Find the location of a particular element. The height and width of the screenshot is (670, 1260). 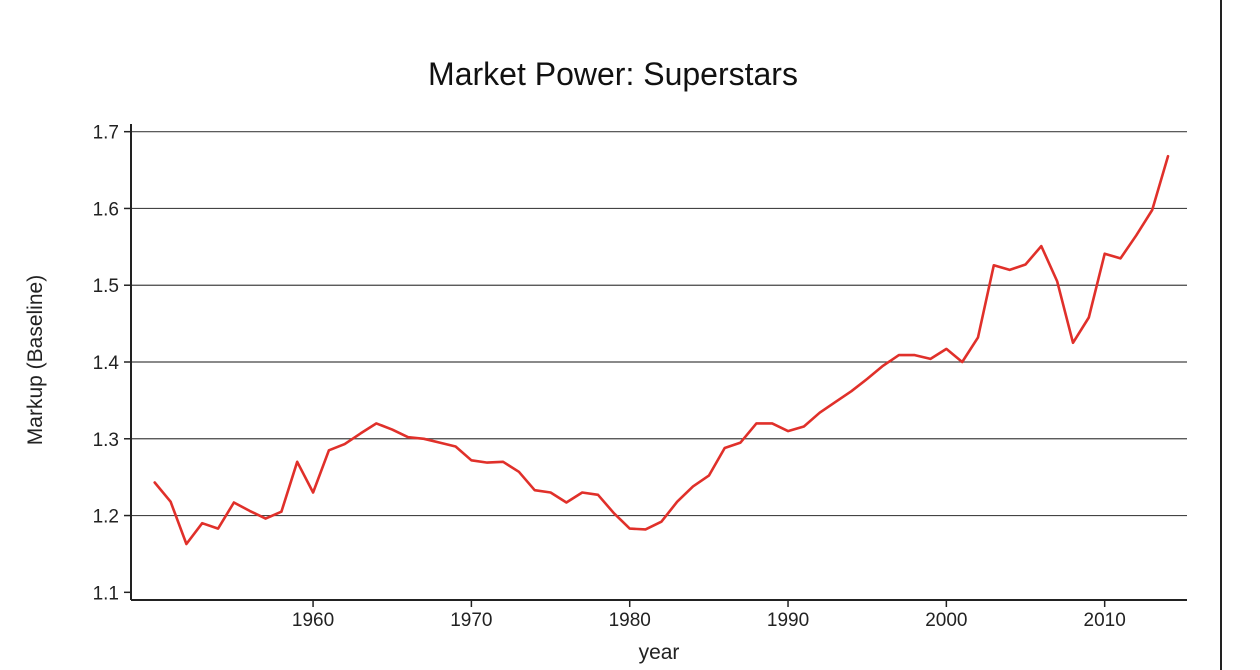

right-border-line is located at coordinates (1221, 335).